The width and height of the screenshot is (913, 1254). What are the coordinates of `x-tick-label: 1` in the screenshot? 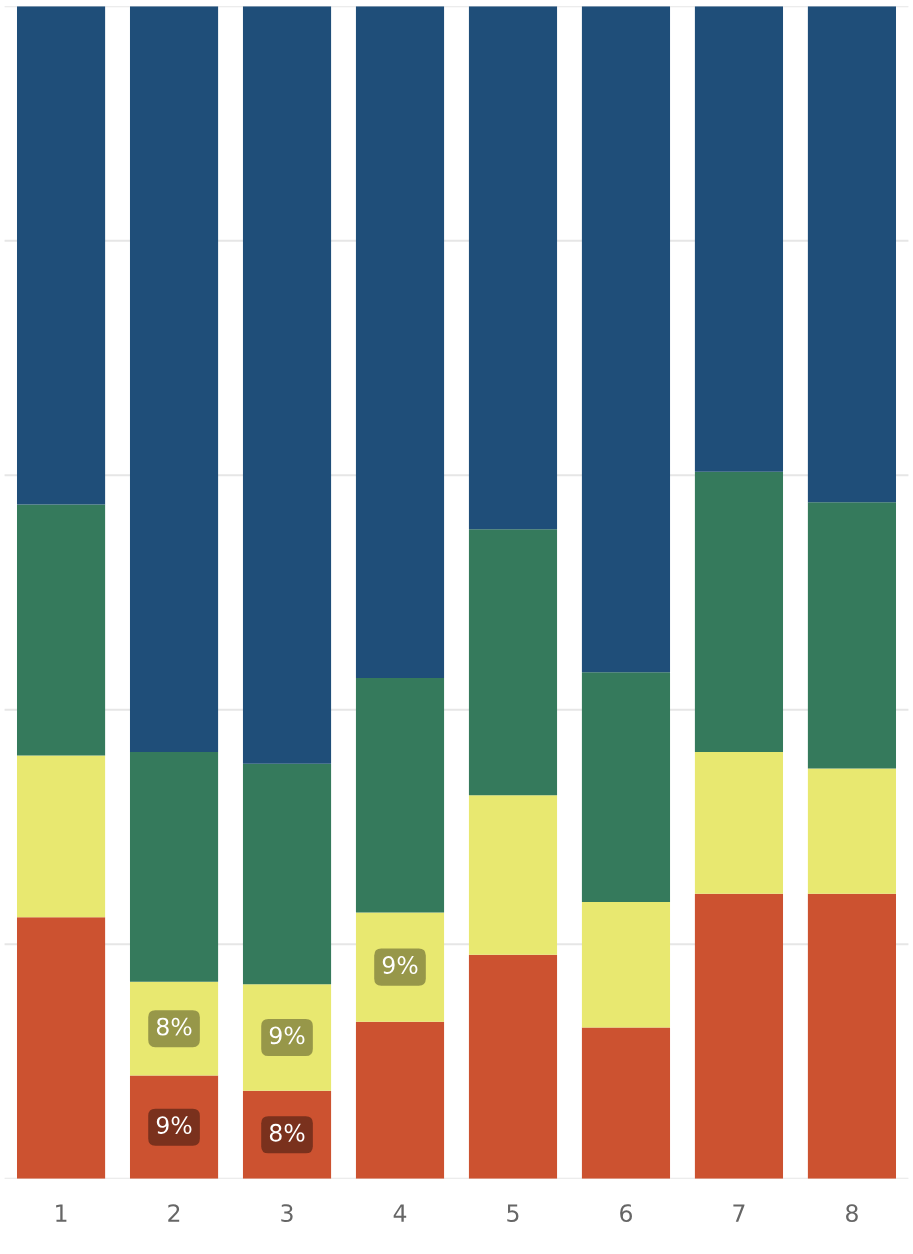 It's located at (61, 1213).